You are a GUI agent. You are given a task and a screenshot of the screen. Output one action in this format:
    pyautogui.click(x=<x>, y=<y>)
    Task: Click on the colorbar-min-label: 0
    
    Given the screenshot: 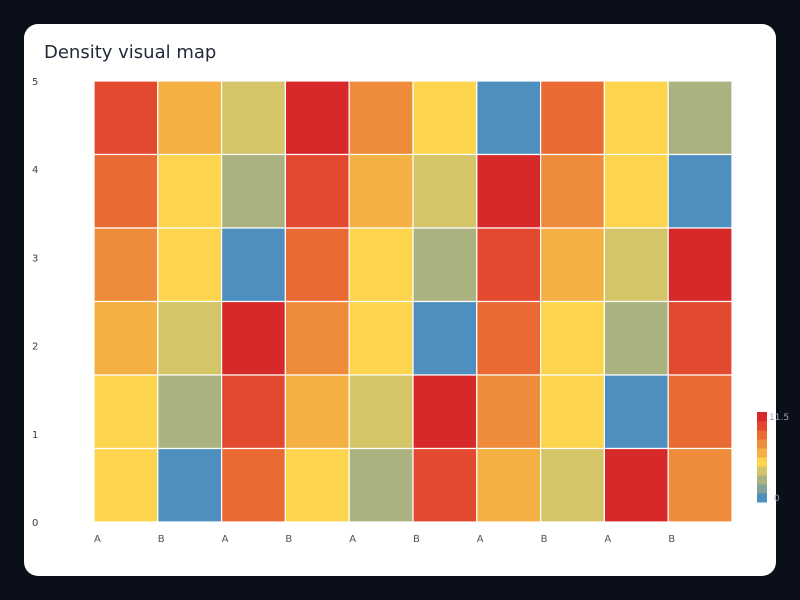 What is the action you would take?
    pyautogui.click(x=777, y=499)
    